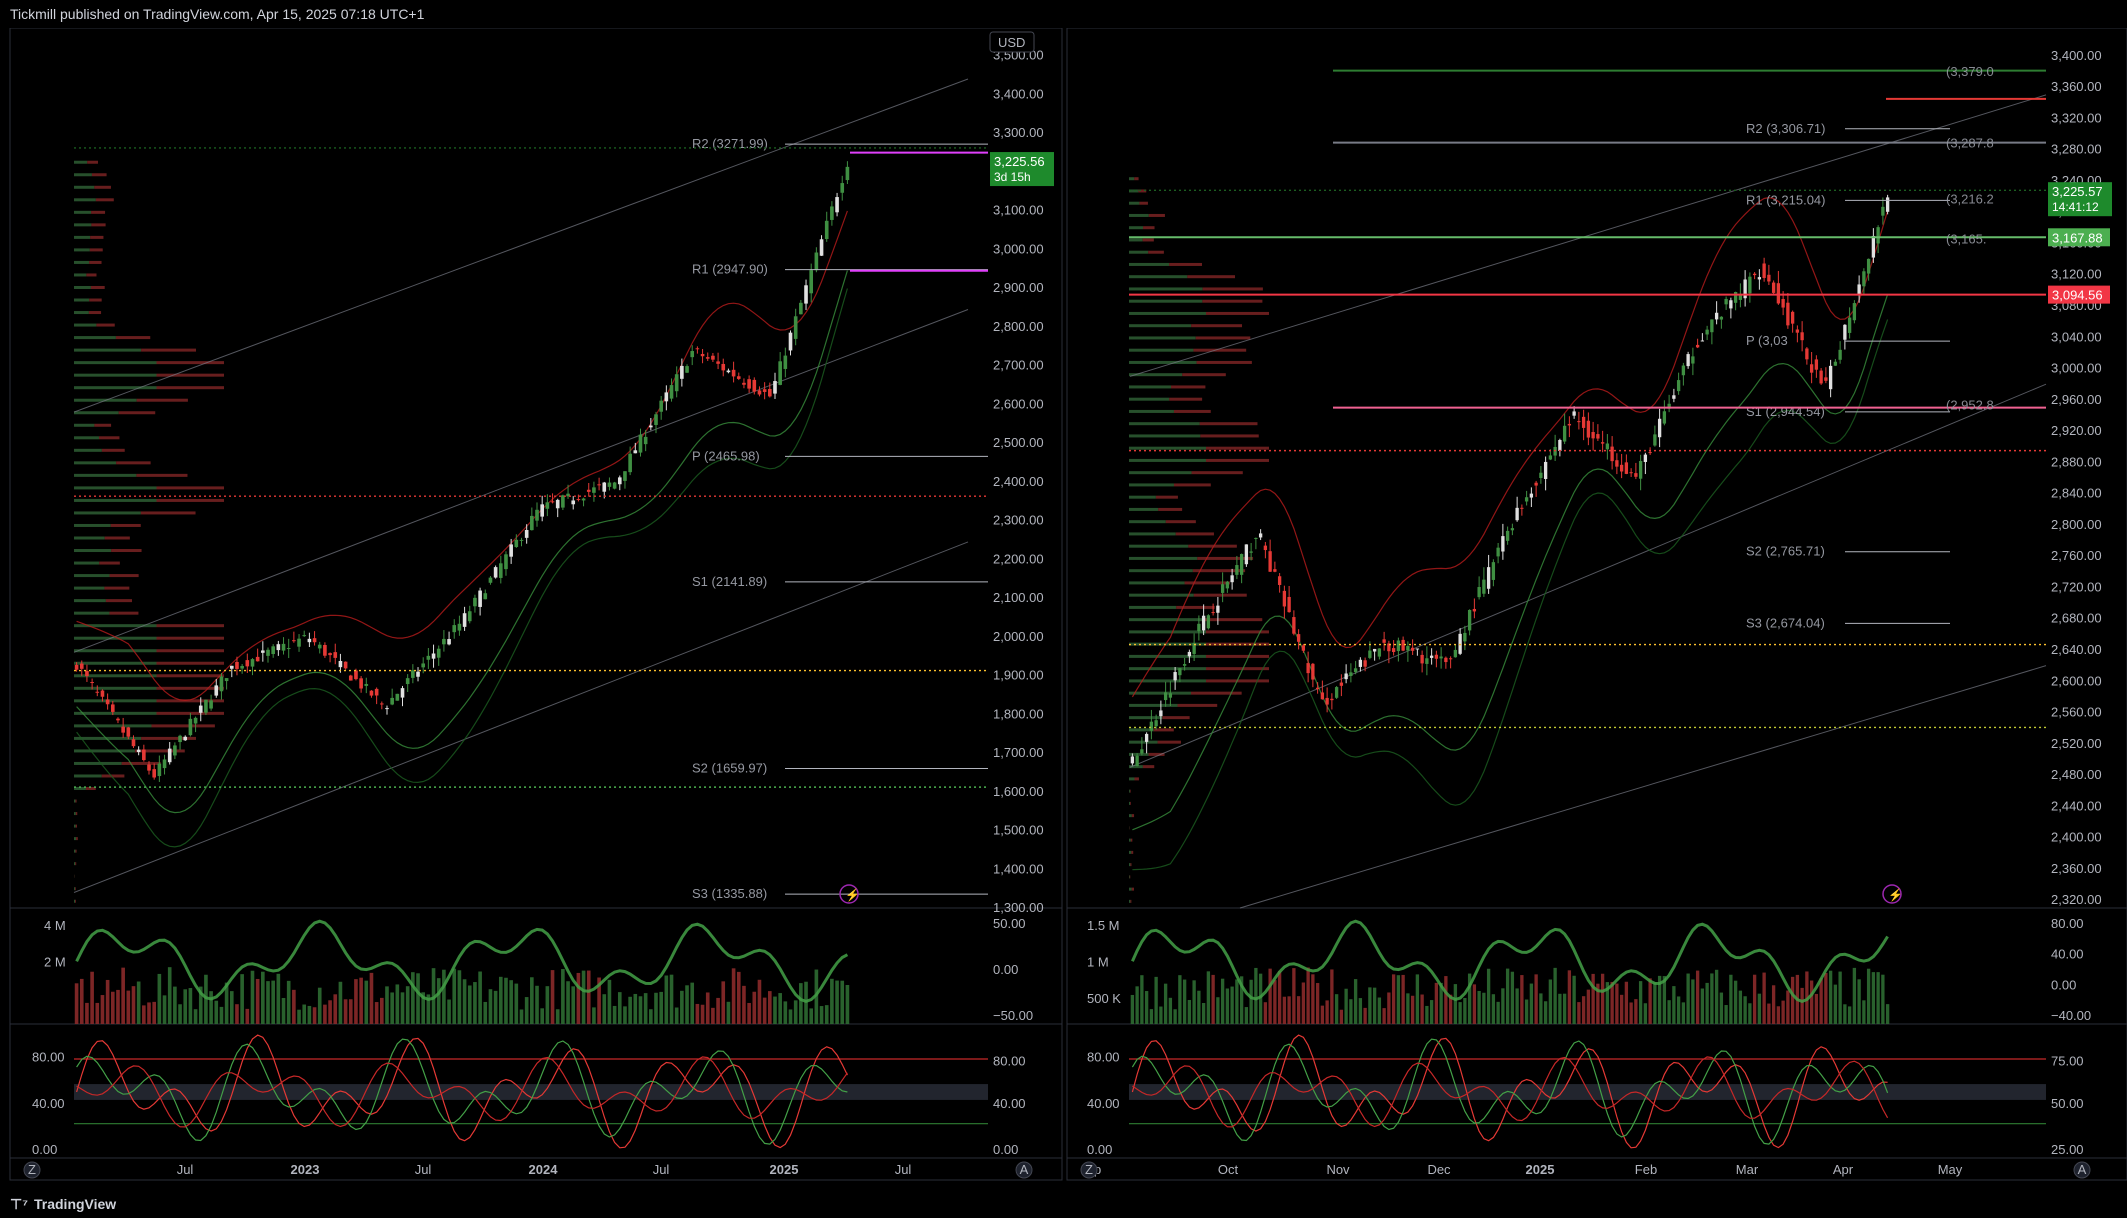 The image size is (2127, 1218). What do you see at coordinates (1103, 925) in the screenshot?
I see `volume-axis-tick: 1.5 M` at bounding box center [1103, 925].